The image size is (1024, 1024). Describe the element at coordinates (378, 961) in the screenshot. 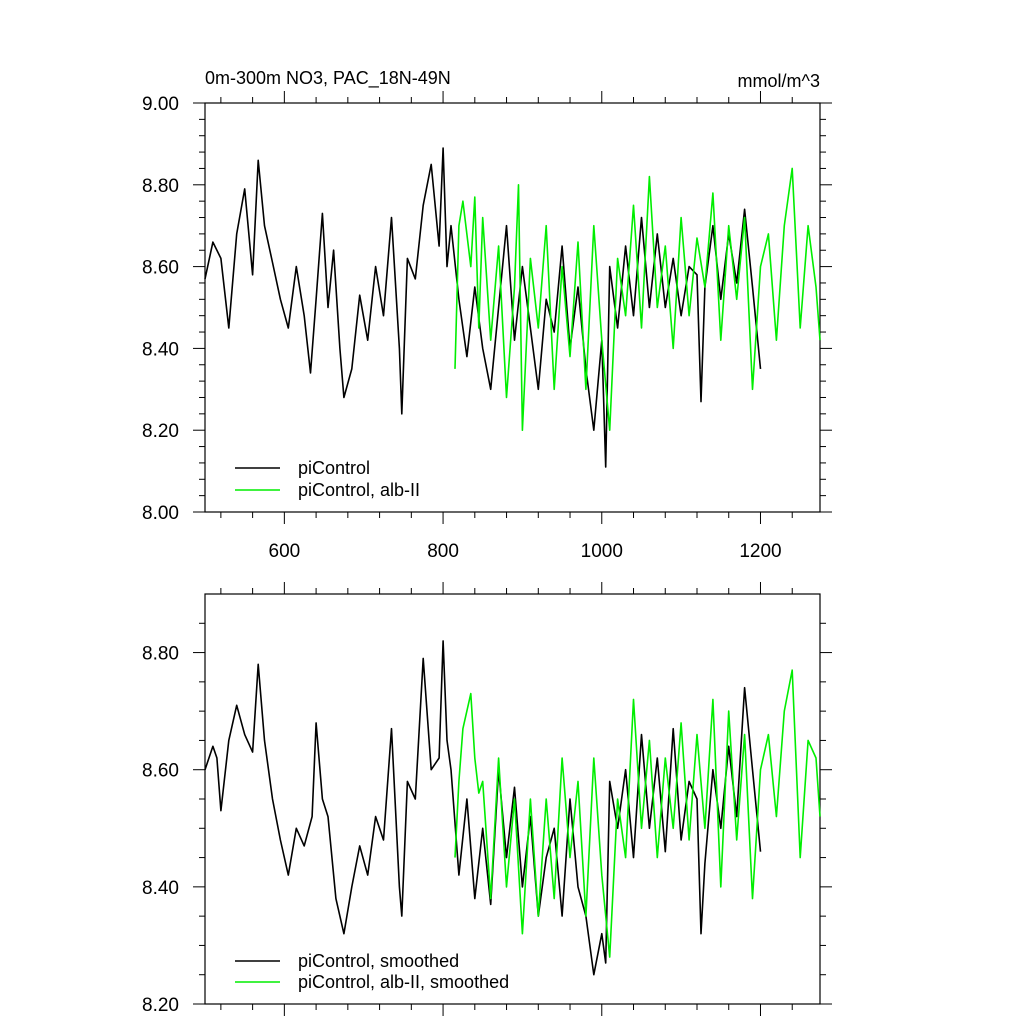

I see `legend-label-picontrol-smoothed: piControl, smoothed` at that location.